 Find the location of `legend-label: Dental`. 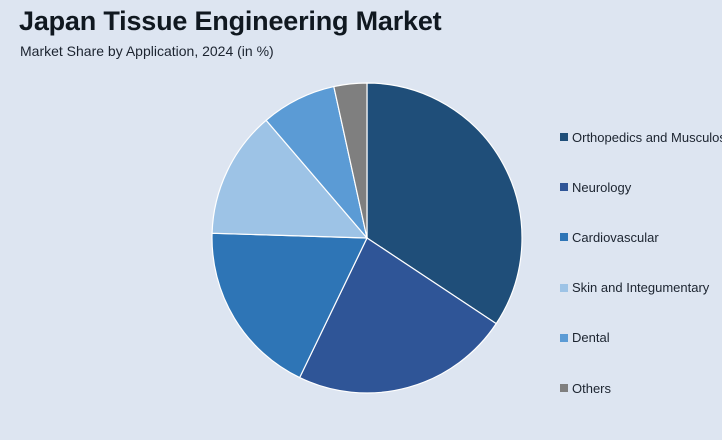

legend-label: Dental is located at coordinates (591, 338).